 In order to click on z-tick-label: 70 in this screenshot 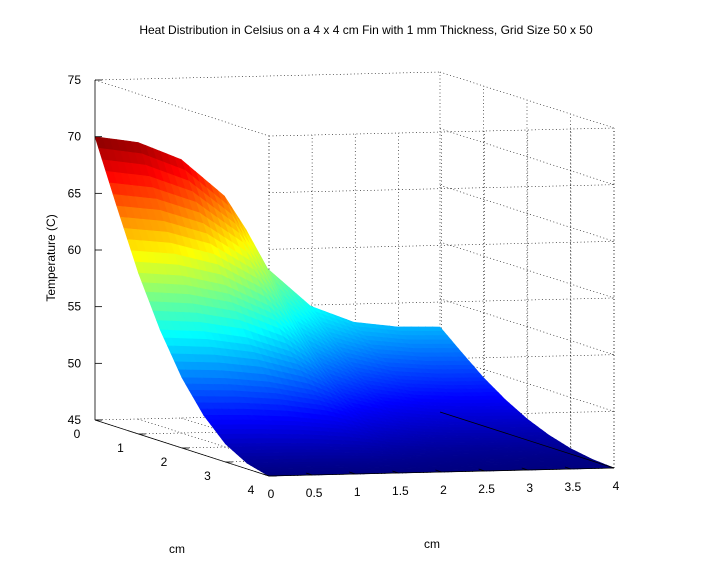, I will do `click(75, 137)`.